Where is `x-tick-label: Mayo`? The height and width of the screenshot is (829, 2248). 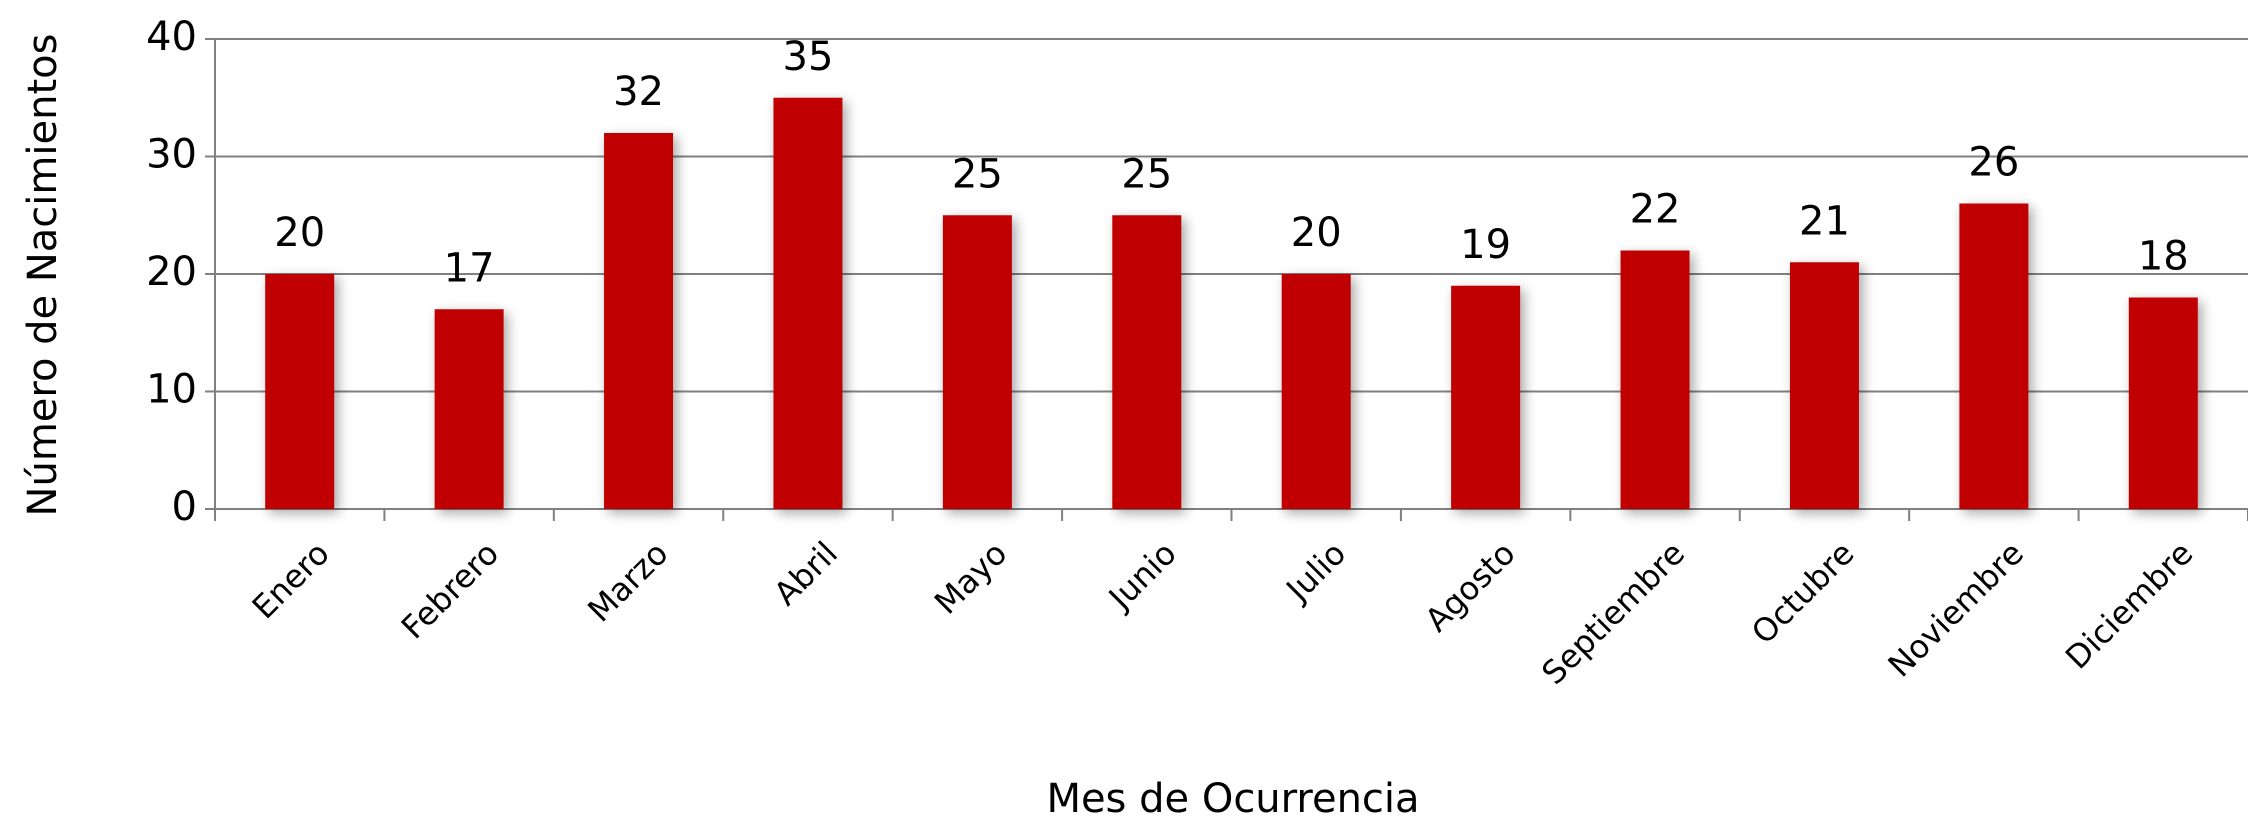 x-tick-label: Mayo is located at coordinates (970, 577).